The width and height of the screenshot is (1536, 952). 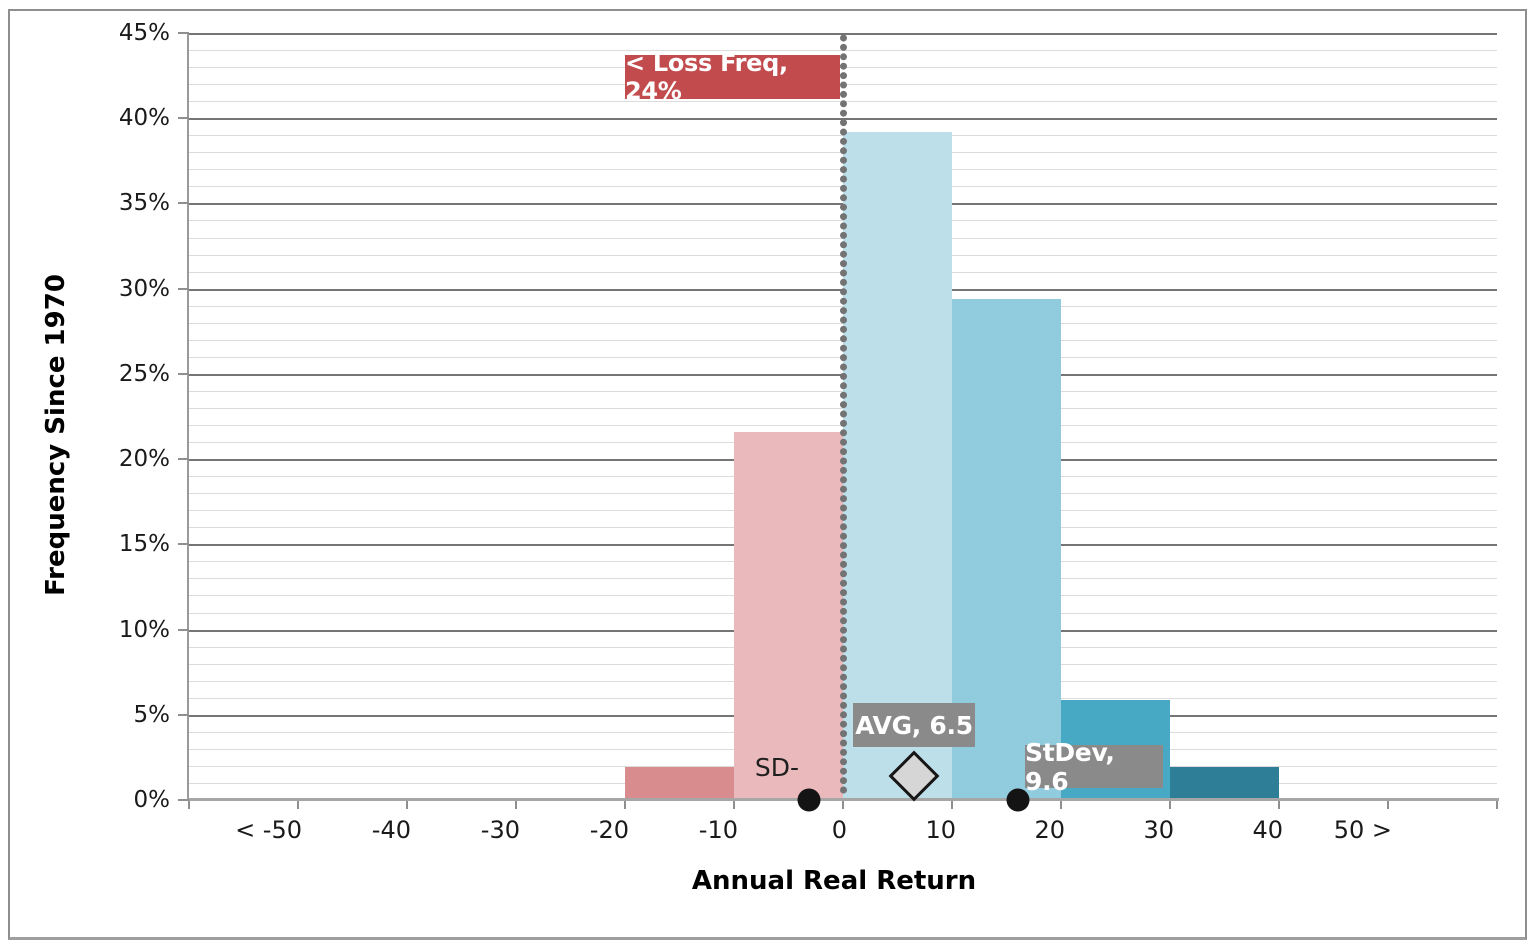 What do you see at coordinates (152, 714) in the screenshot?
I see `y-tick-label: 5%` at bounding box center [152, 714].